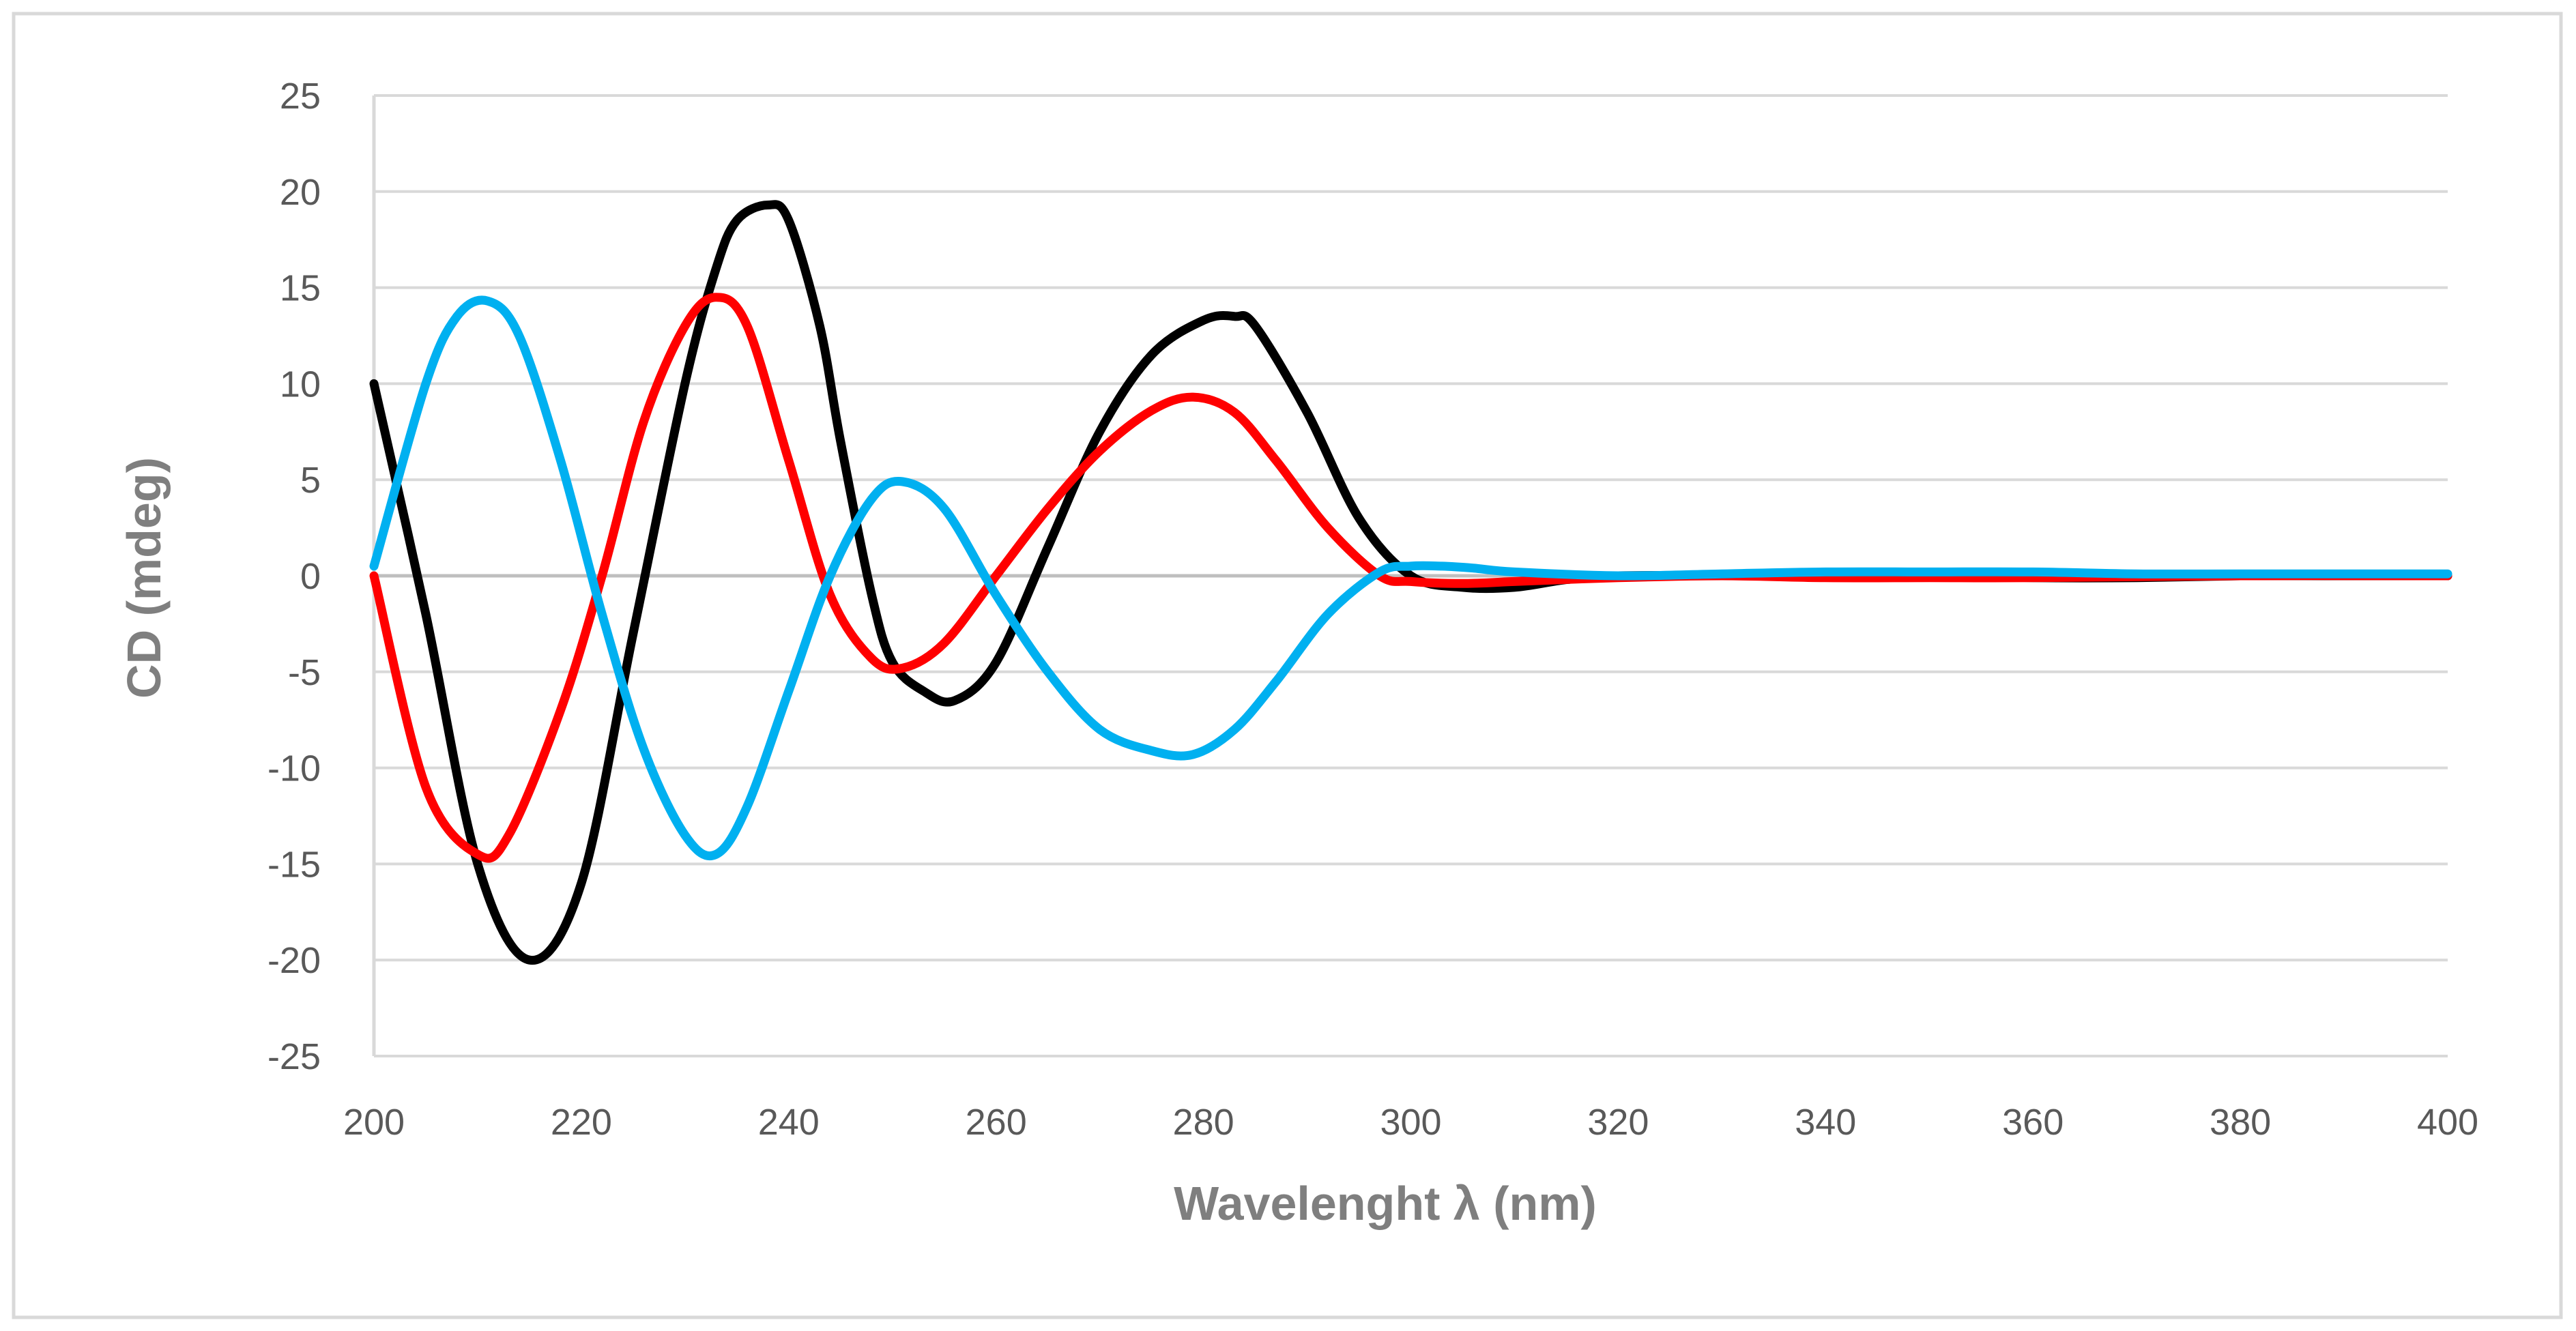  What do you see at coordinates (300, 96) in the screenshot?
I see `y-tick-label: 25` at bounding box center [300, 96].